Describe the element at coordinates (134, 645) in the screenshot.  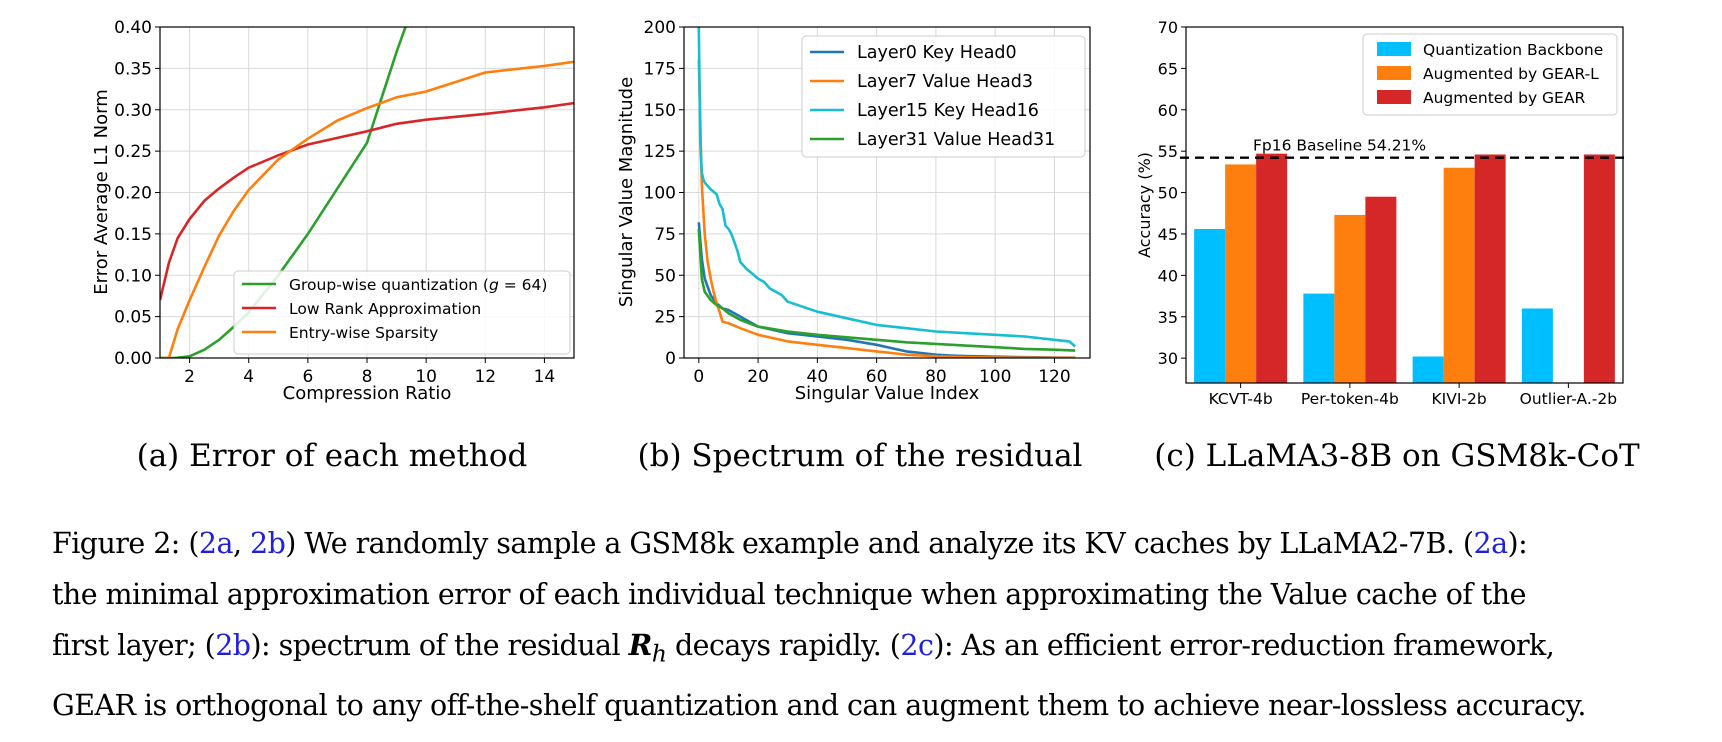
I see `caption-text: first layer; (` at that location.